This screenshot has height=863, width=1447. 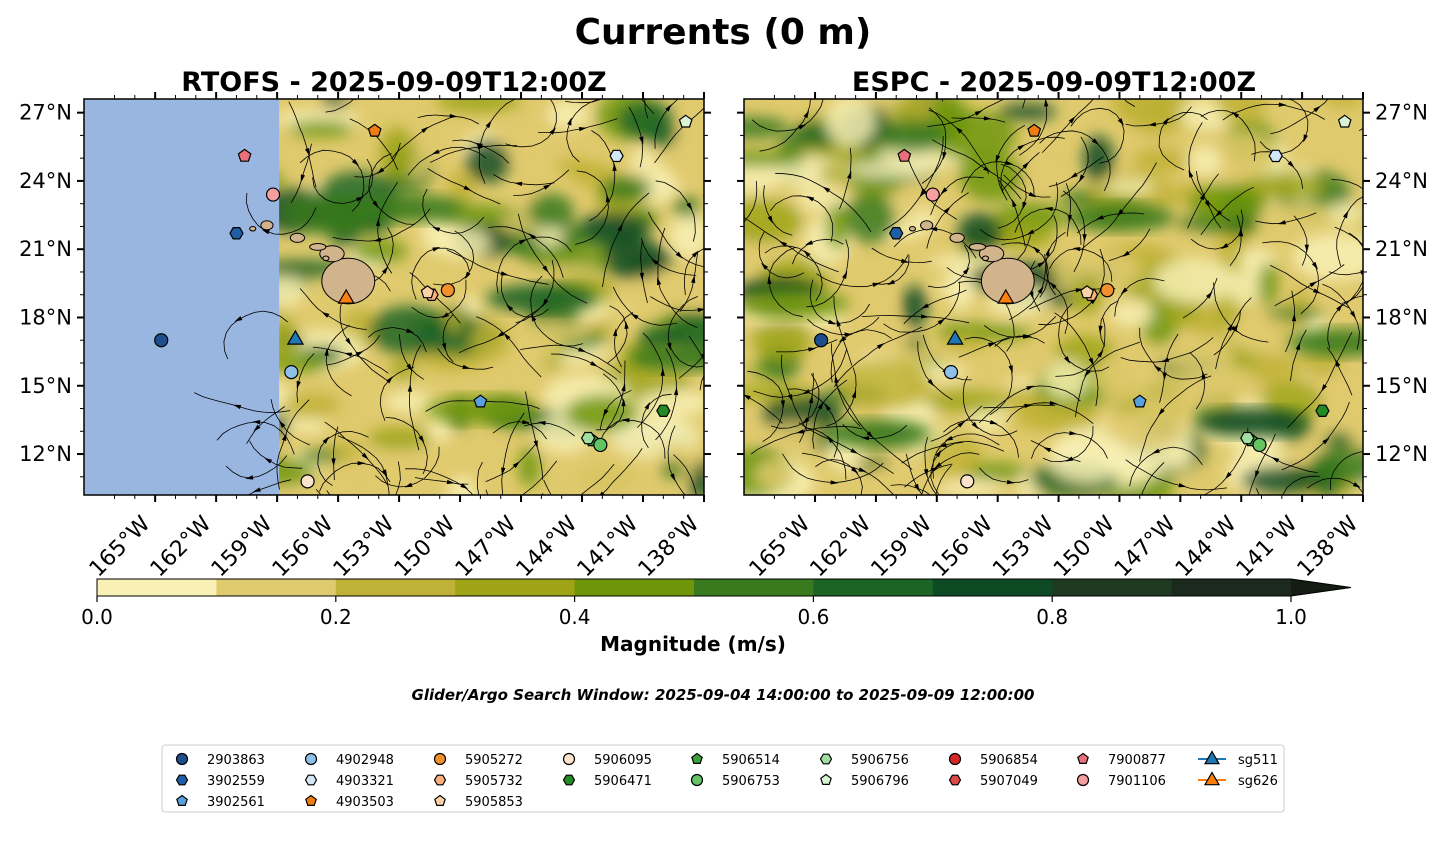 I want to click on legend-label-3902559: 3902559, so click(x=236, y=781).